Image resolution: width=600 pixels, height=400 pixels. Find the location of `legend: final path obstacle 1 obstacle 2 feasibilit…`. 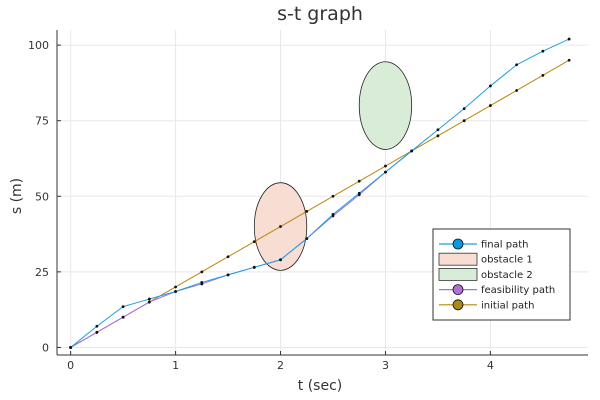

legend: final path obstacle 1 obstacle 2 feasibilit… is located at coordinates (501, 274).